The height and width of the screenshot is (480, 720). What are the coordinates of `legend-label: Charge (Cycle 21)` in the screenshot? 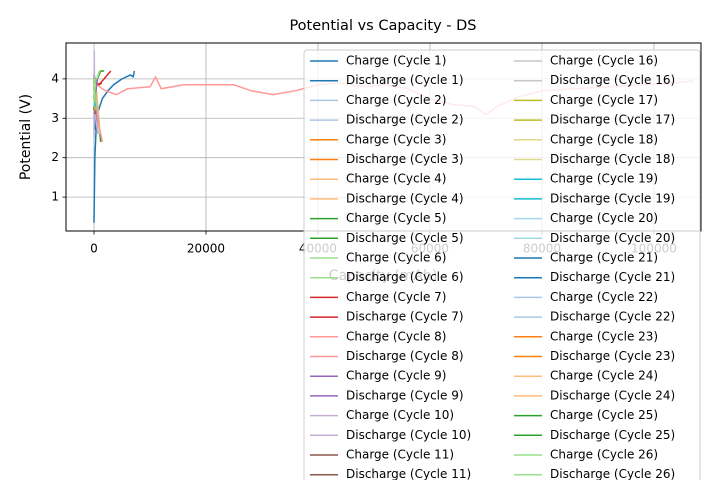 It's located at (604, 258).